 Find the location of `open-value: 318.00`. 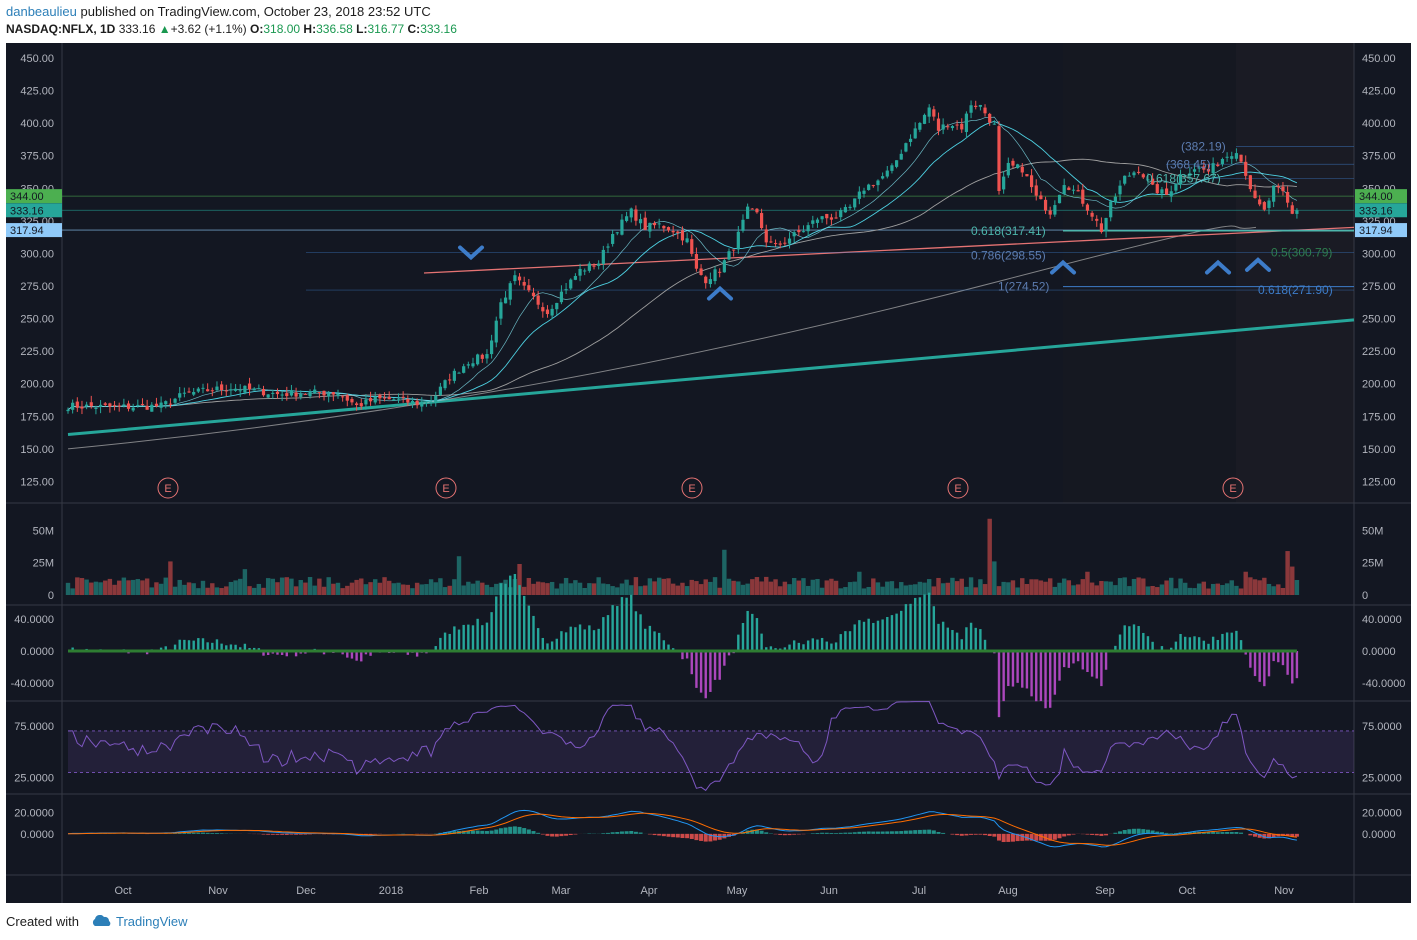

open-value: 318.00 is located at coordinates (282, 29).